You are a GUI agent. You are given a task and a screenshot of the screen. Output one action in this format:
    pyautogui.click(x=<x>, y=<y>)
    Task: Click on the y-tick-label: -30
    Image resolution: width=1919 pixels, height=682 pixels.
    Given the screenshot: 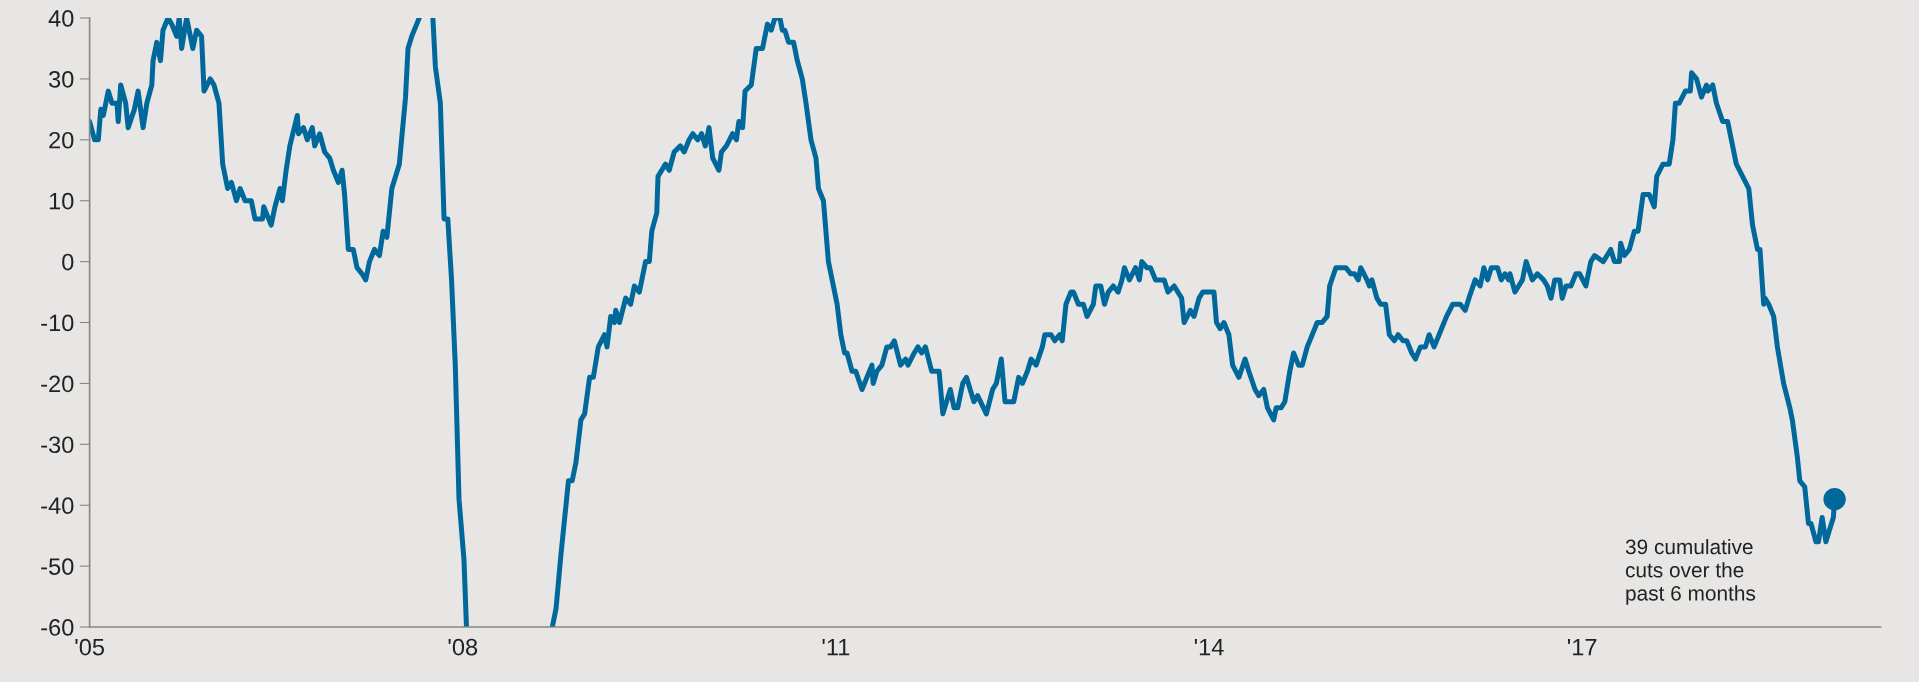 What is the action you would take?
    pyautogui.click(x=57, y=445)
    